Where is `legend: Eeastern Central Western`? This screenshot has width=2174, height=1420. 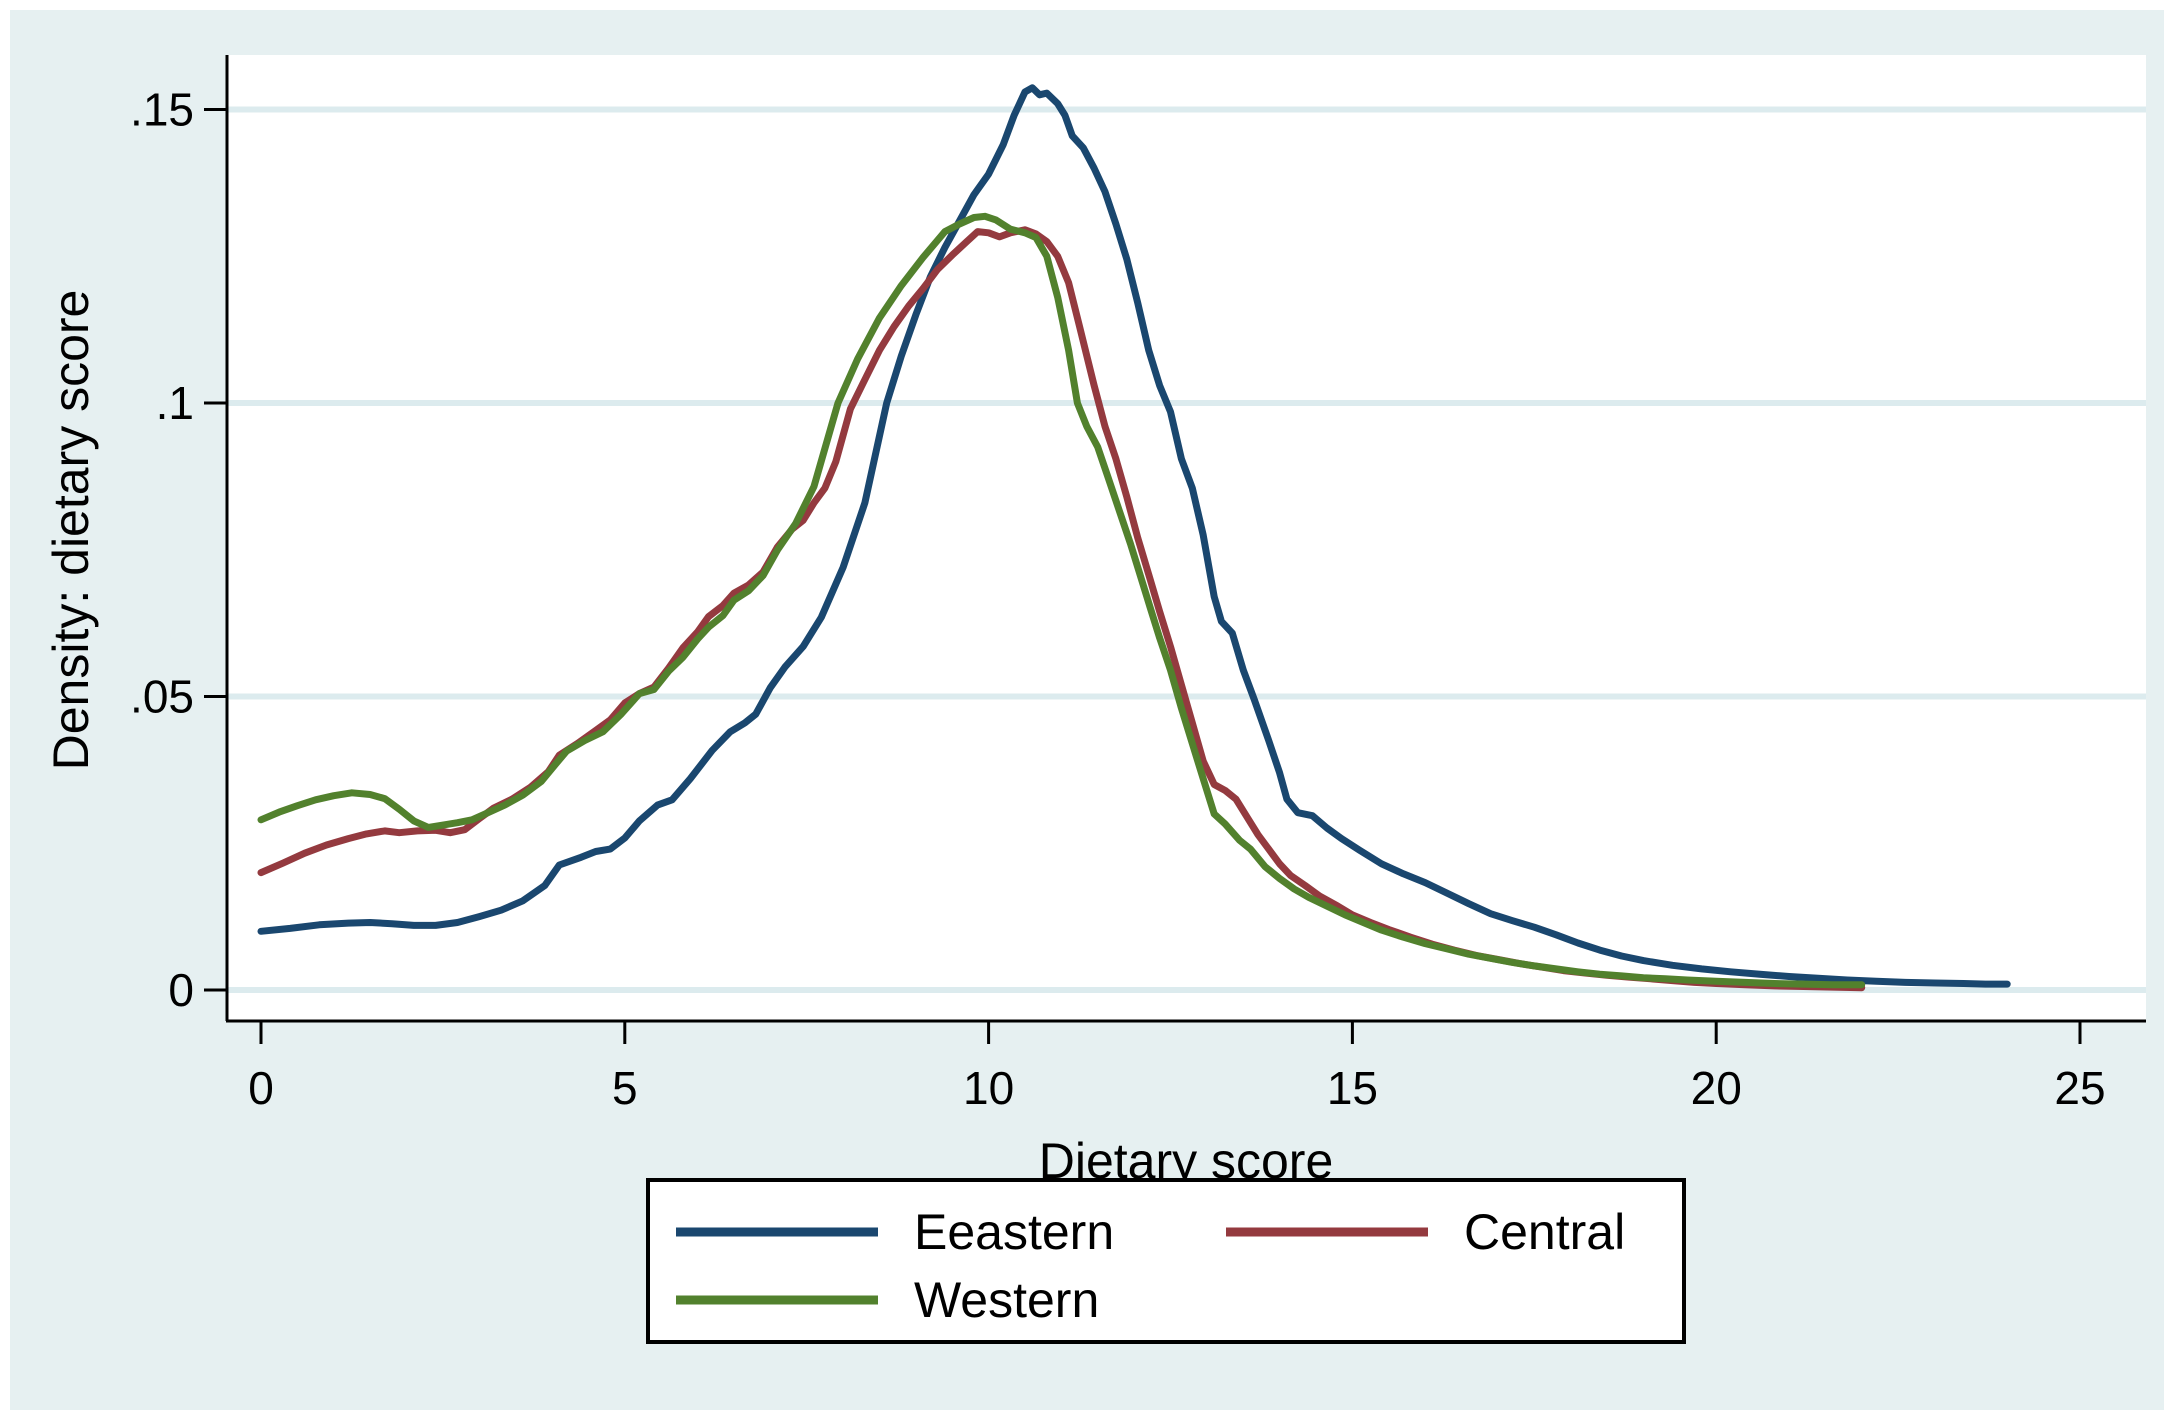 legend: Eeastern Central Western is located at coordinates (1166, 1261).